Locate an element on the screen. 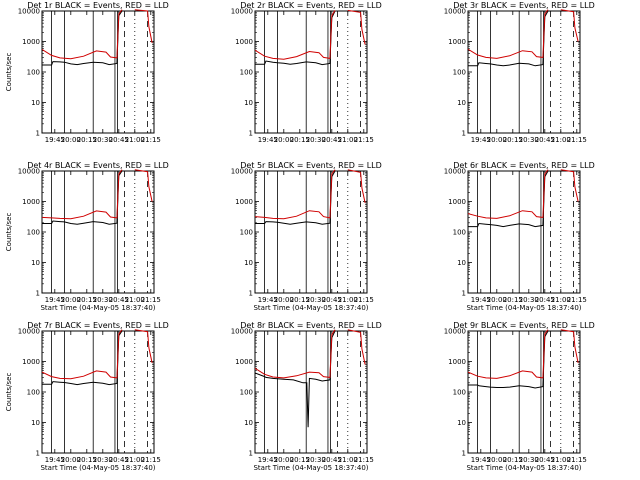  panel-title: Det 6r BLACK = Events, RED = LLD is located at coordinates (524, 165).